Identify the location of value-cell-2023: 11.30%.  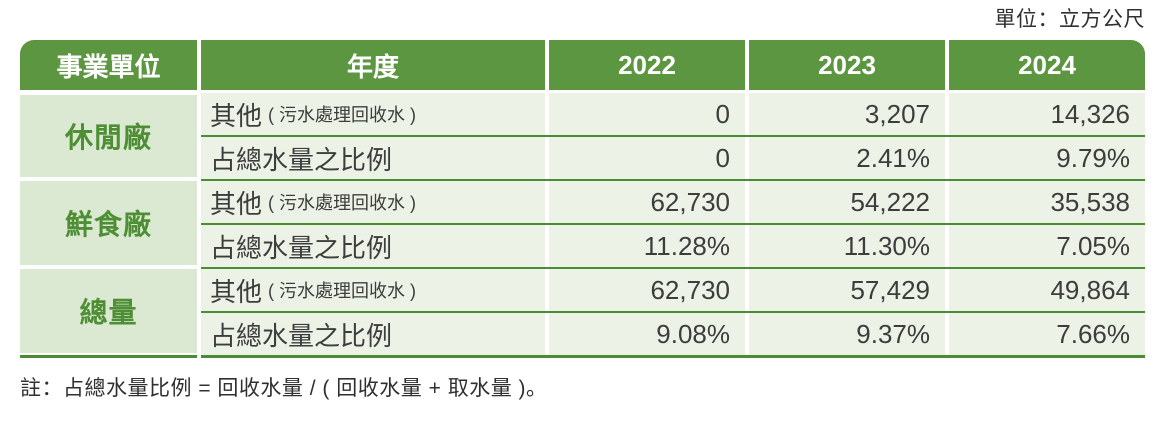
(847, 246).